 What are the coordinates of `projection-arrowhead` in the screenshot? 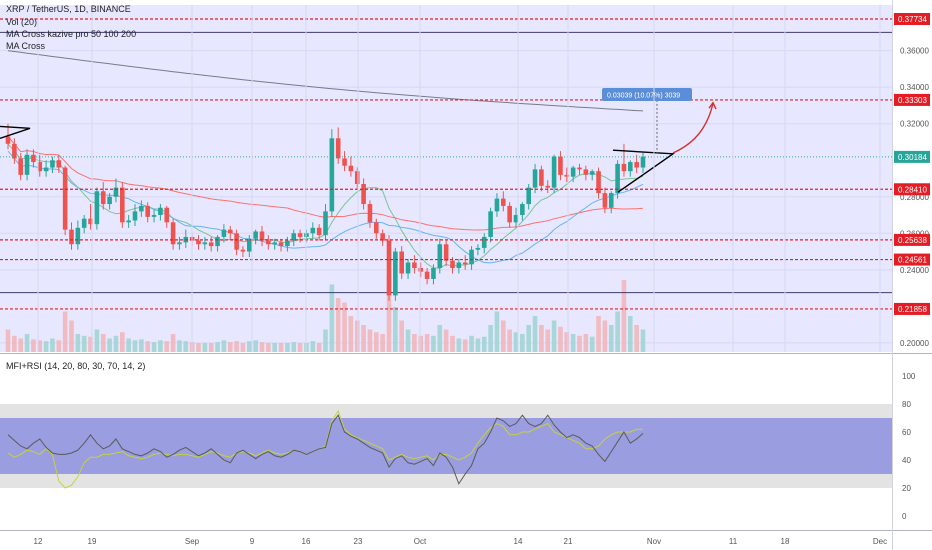 It's located at (712, 105).